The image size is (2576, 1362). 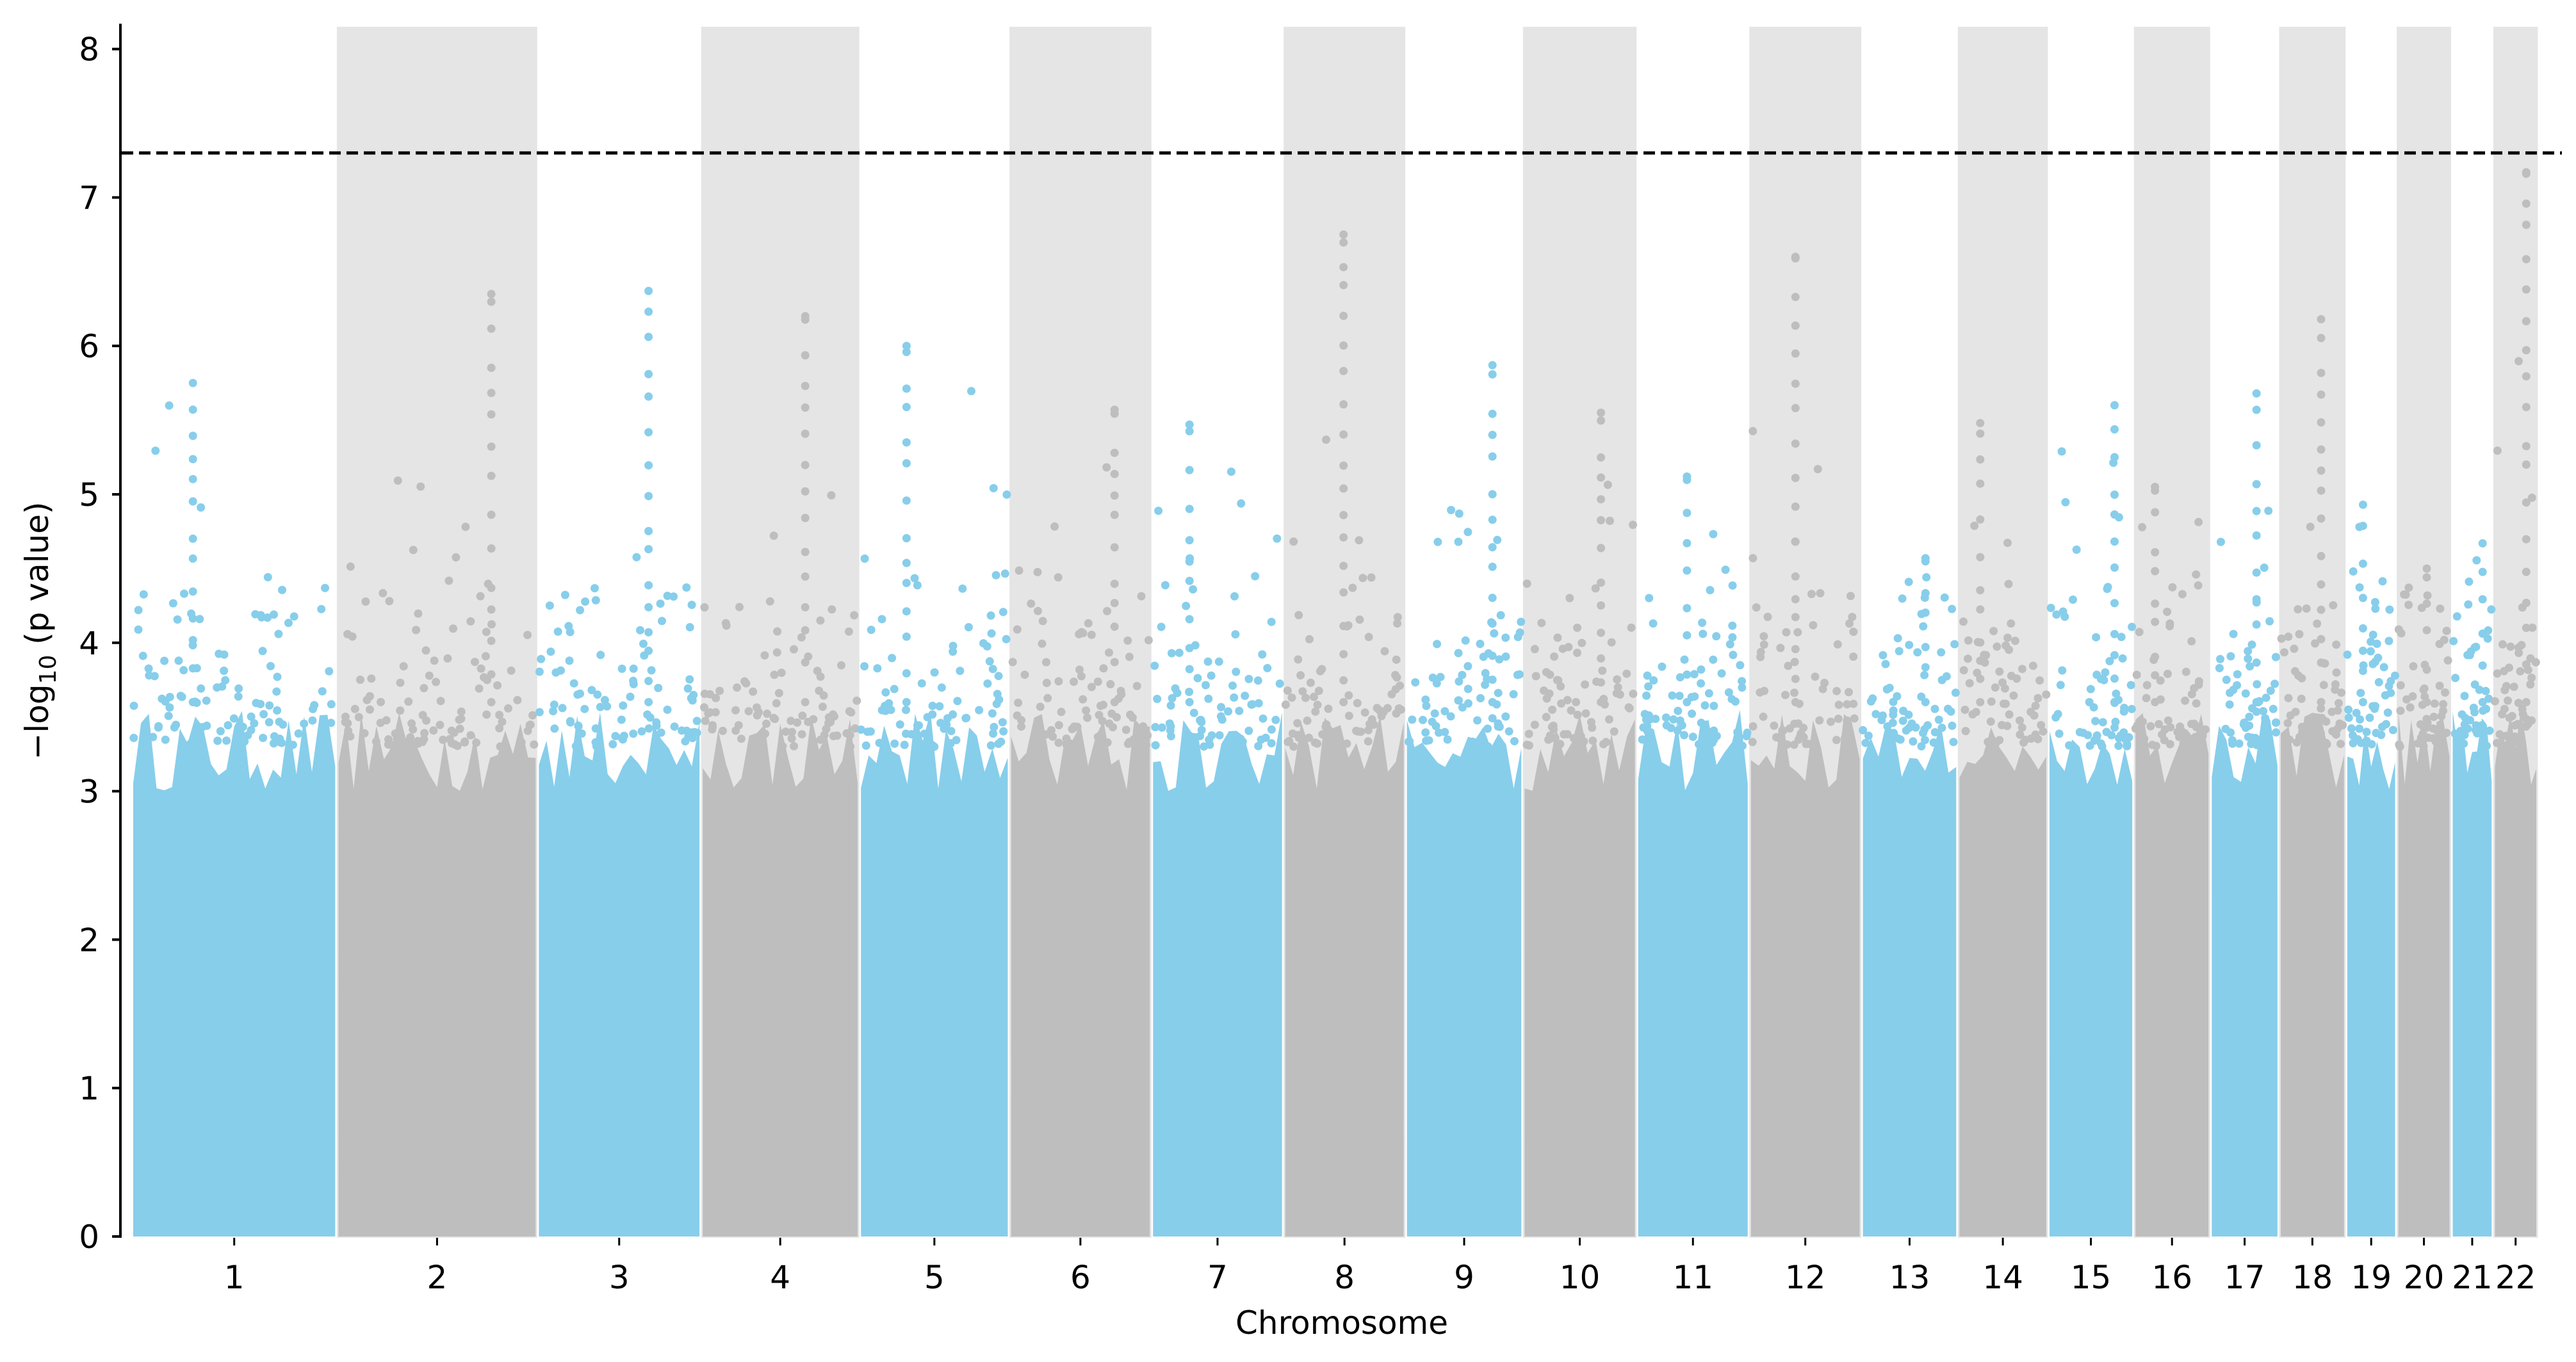 I want to click on x-tick-label: 5, so click(x=934, y=1277).